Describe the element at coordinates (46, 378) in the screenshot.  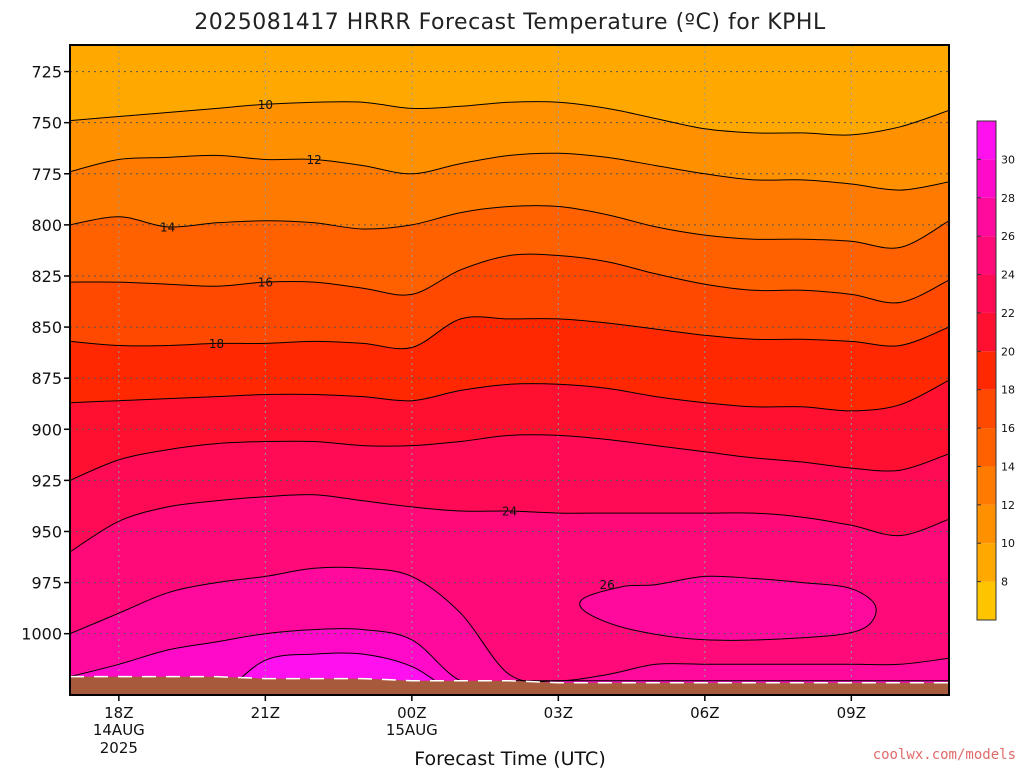
I see `y-tick-label: 875` at that location.